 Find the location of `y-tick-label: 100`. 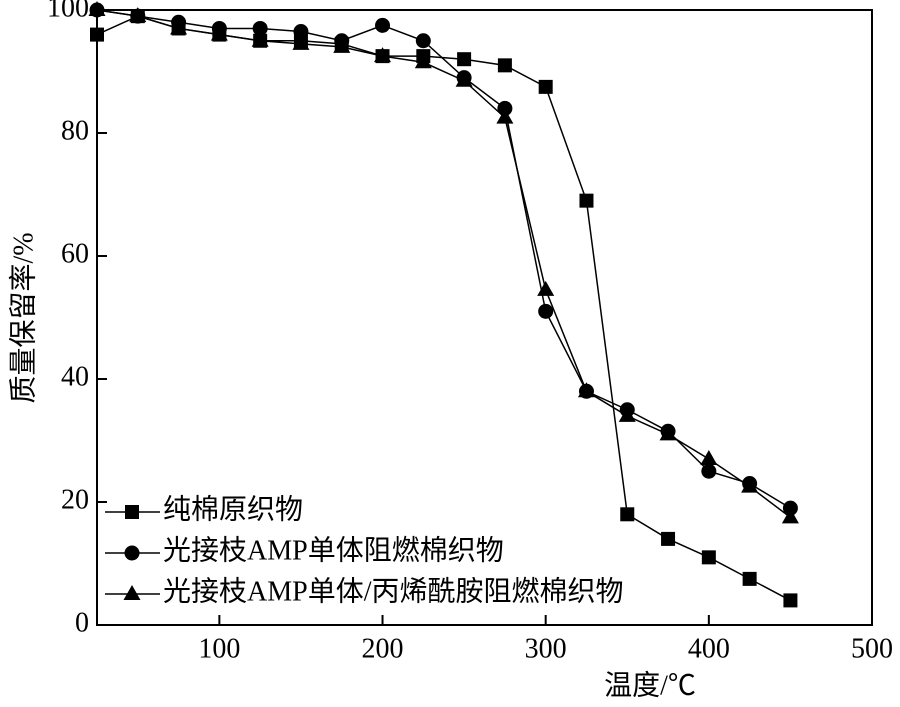

y-tick-label: 100 is located at coordinates (68, 11).